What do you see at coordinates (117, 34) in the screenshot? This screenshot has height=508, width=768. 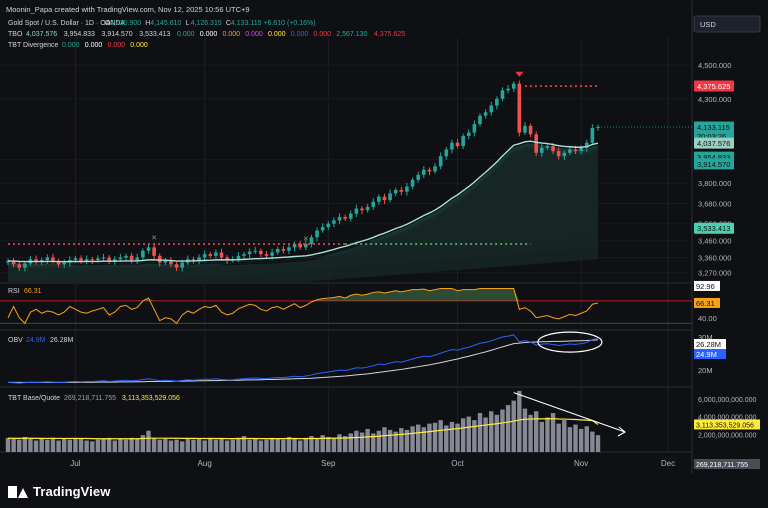 I see `legend-tbo-value: 3,914.570` at bounding box center [117, 34].